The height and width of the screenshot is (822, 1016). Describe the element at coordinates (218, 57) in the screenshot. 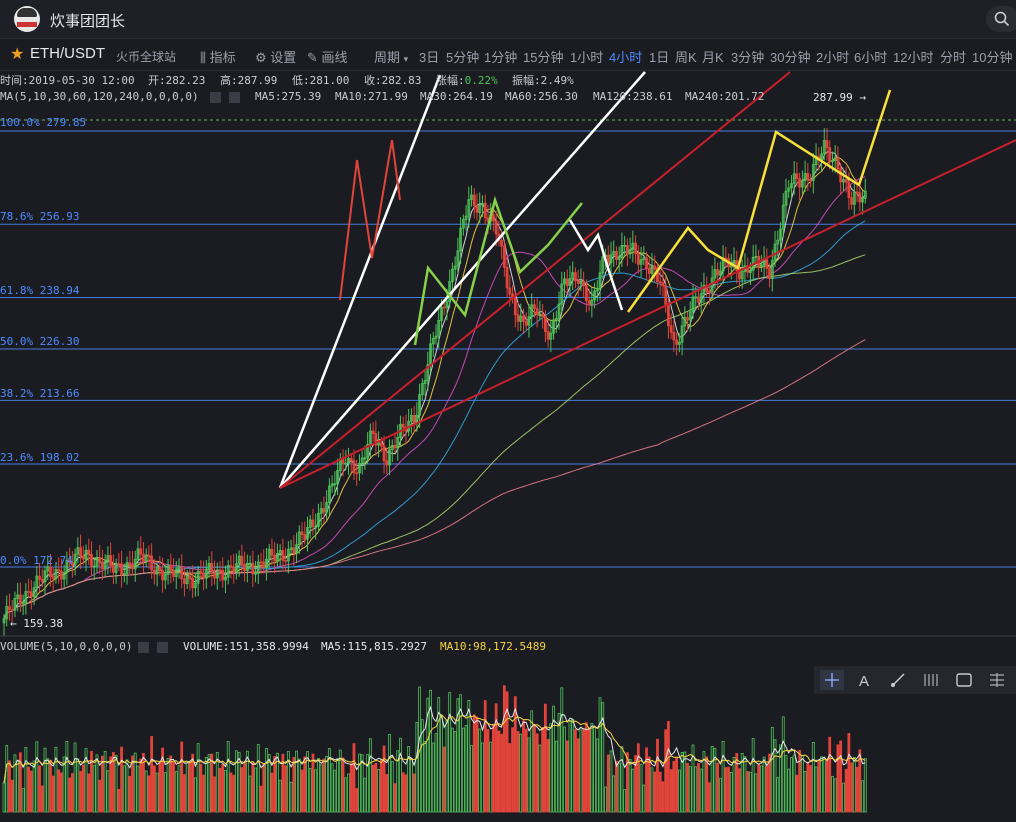

I see `indicator-button: ⫼ 指标` at that location.